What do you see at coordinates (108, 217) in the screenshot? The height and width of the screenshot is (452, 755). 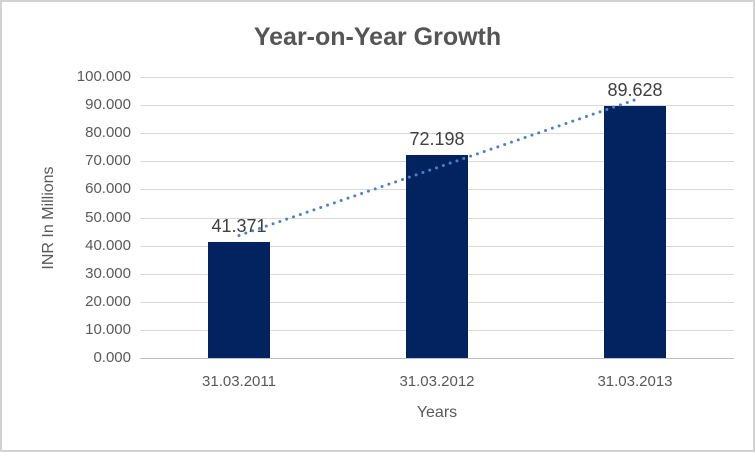 I see `y-tick-label: 50.000` at bounding box center [108, 217].